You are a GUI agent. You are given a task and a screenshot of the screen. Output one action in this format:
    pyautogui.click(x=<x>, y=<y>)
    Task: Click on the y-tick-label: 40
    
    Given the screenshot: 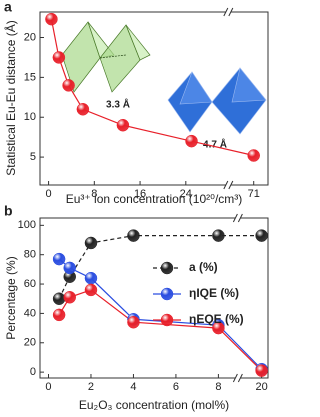 What is the action you would take?
    pyautogui.click(x=30, y=313)
    